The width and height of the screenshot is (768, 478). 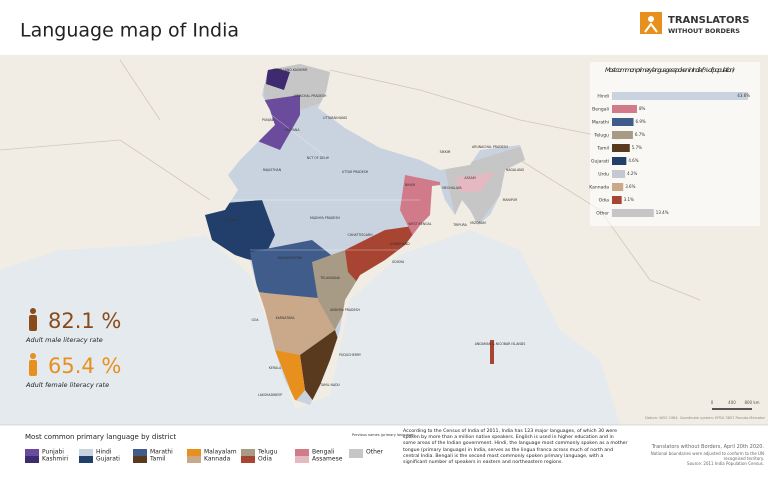 What do you see at coordinates (220, 452) in the screenshot?
I see `legend-label: Malayalam` at bounding box center [220, 452].